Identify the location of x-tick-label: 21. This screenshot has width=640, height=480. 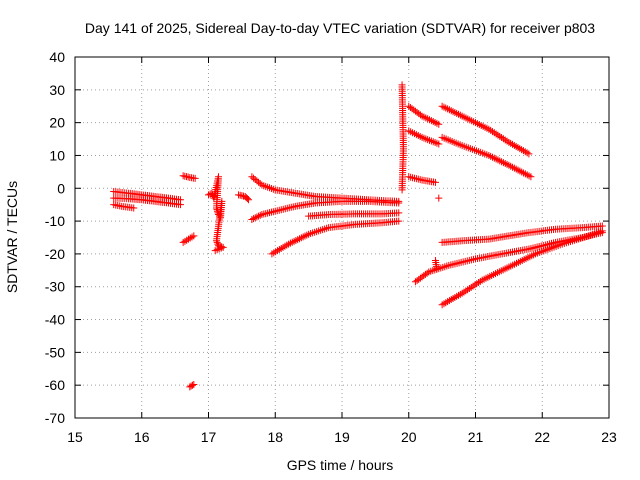
(476, 437).